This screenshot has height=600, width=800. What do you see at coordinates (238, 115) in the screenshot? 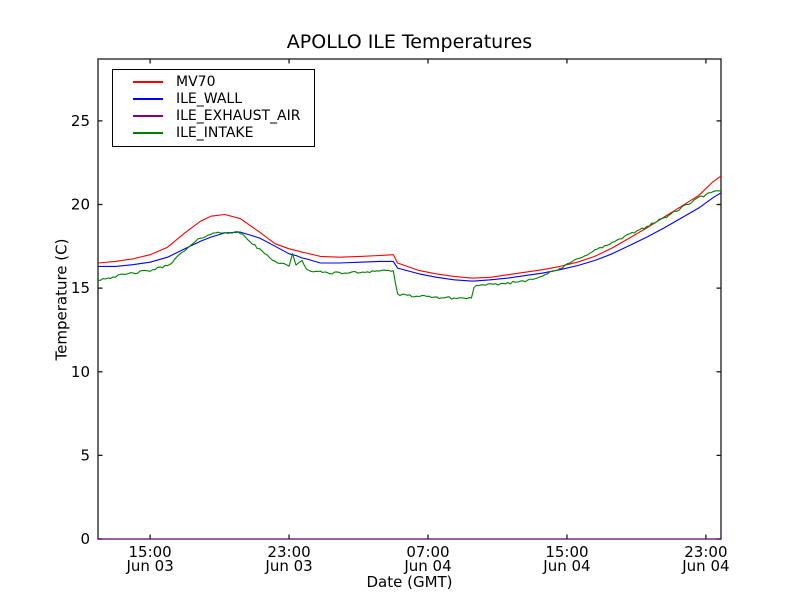
I see `legend-label: ILE_EXHAUST_AIR` at bounding box center [238, 115].